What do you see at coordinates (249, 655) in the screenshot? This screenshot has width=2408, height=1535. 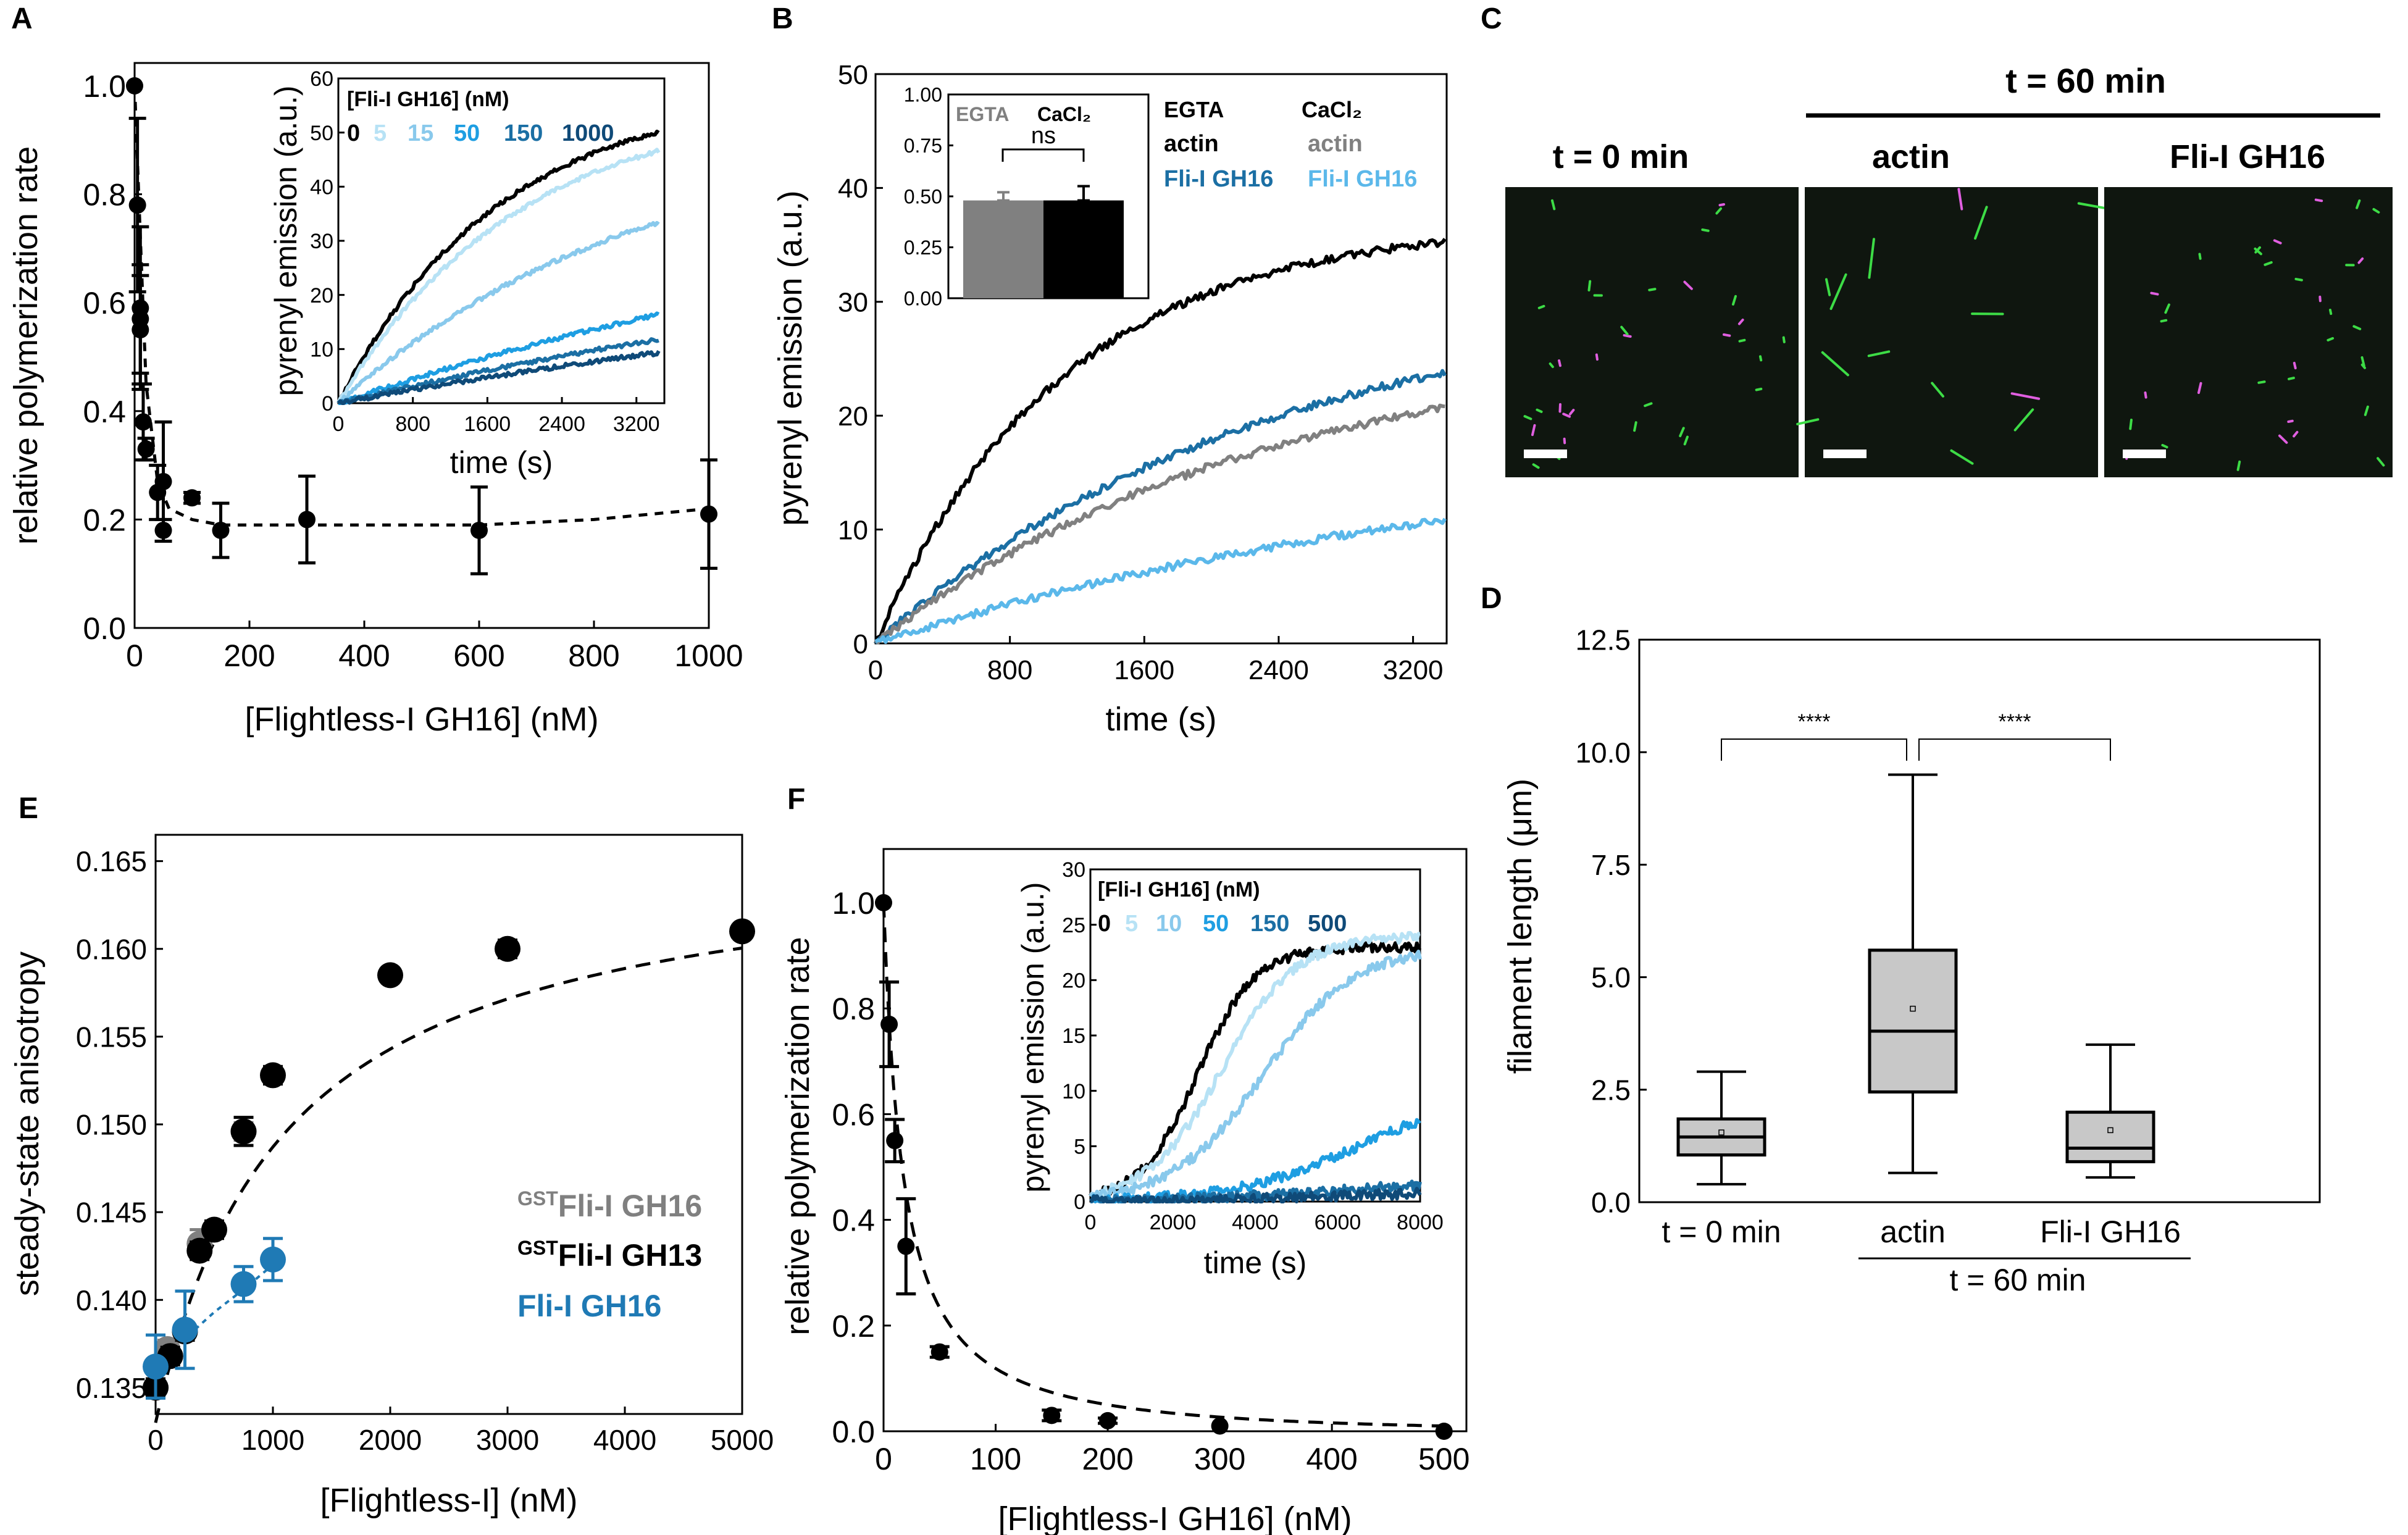 I see `panel-a-xtick-label: 200` at bounding box center [249, 655].